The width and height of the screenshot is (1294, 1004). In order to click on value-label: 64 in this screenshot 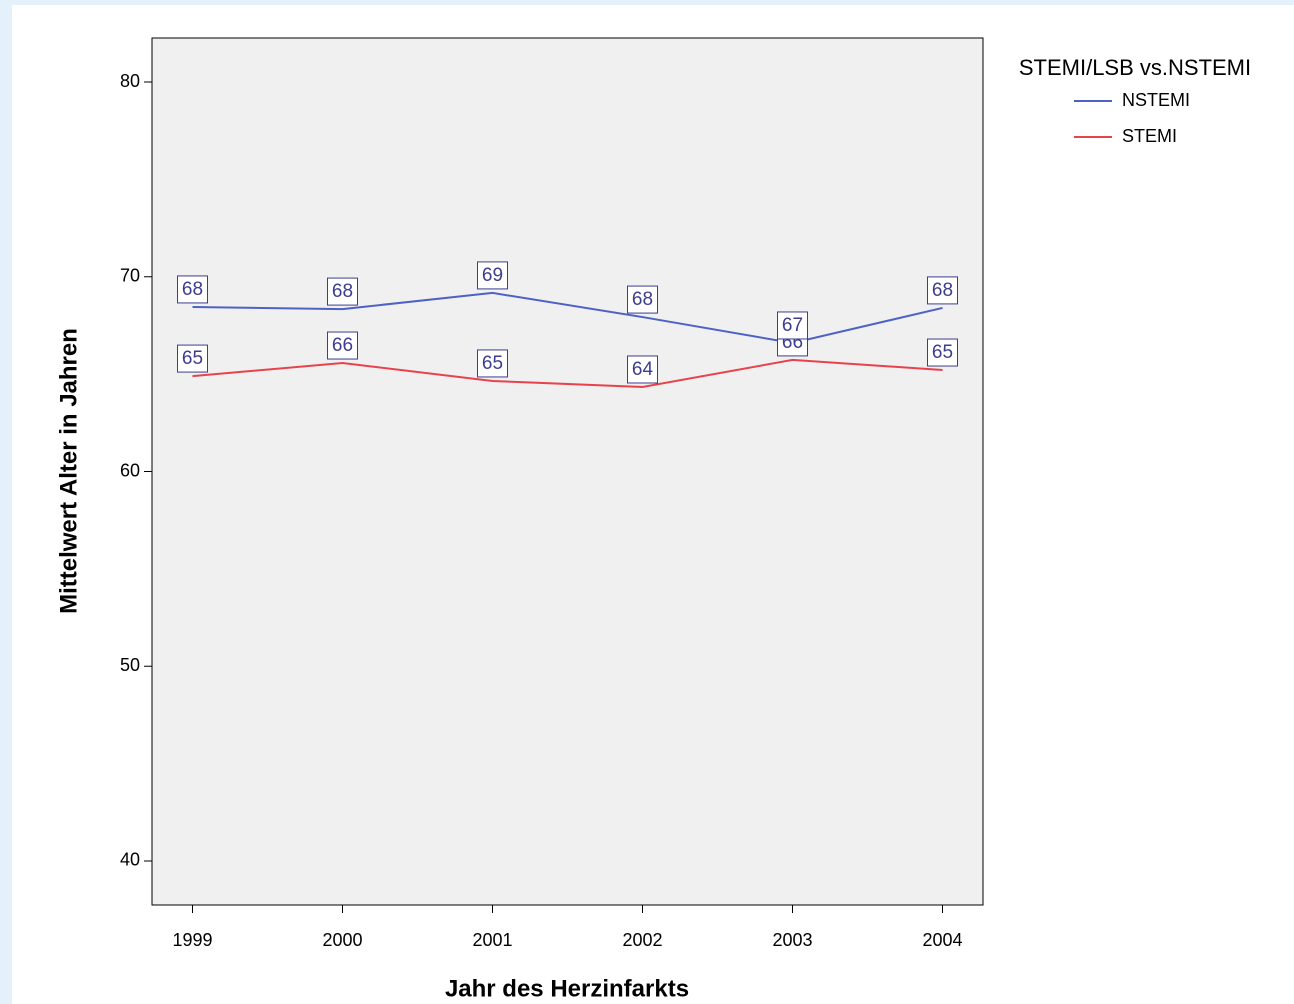, I will do `click(643, 369)`.